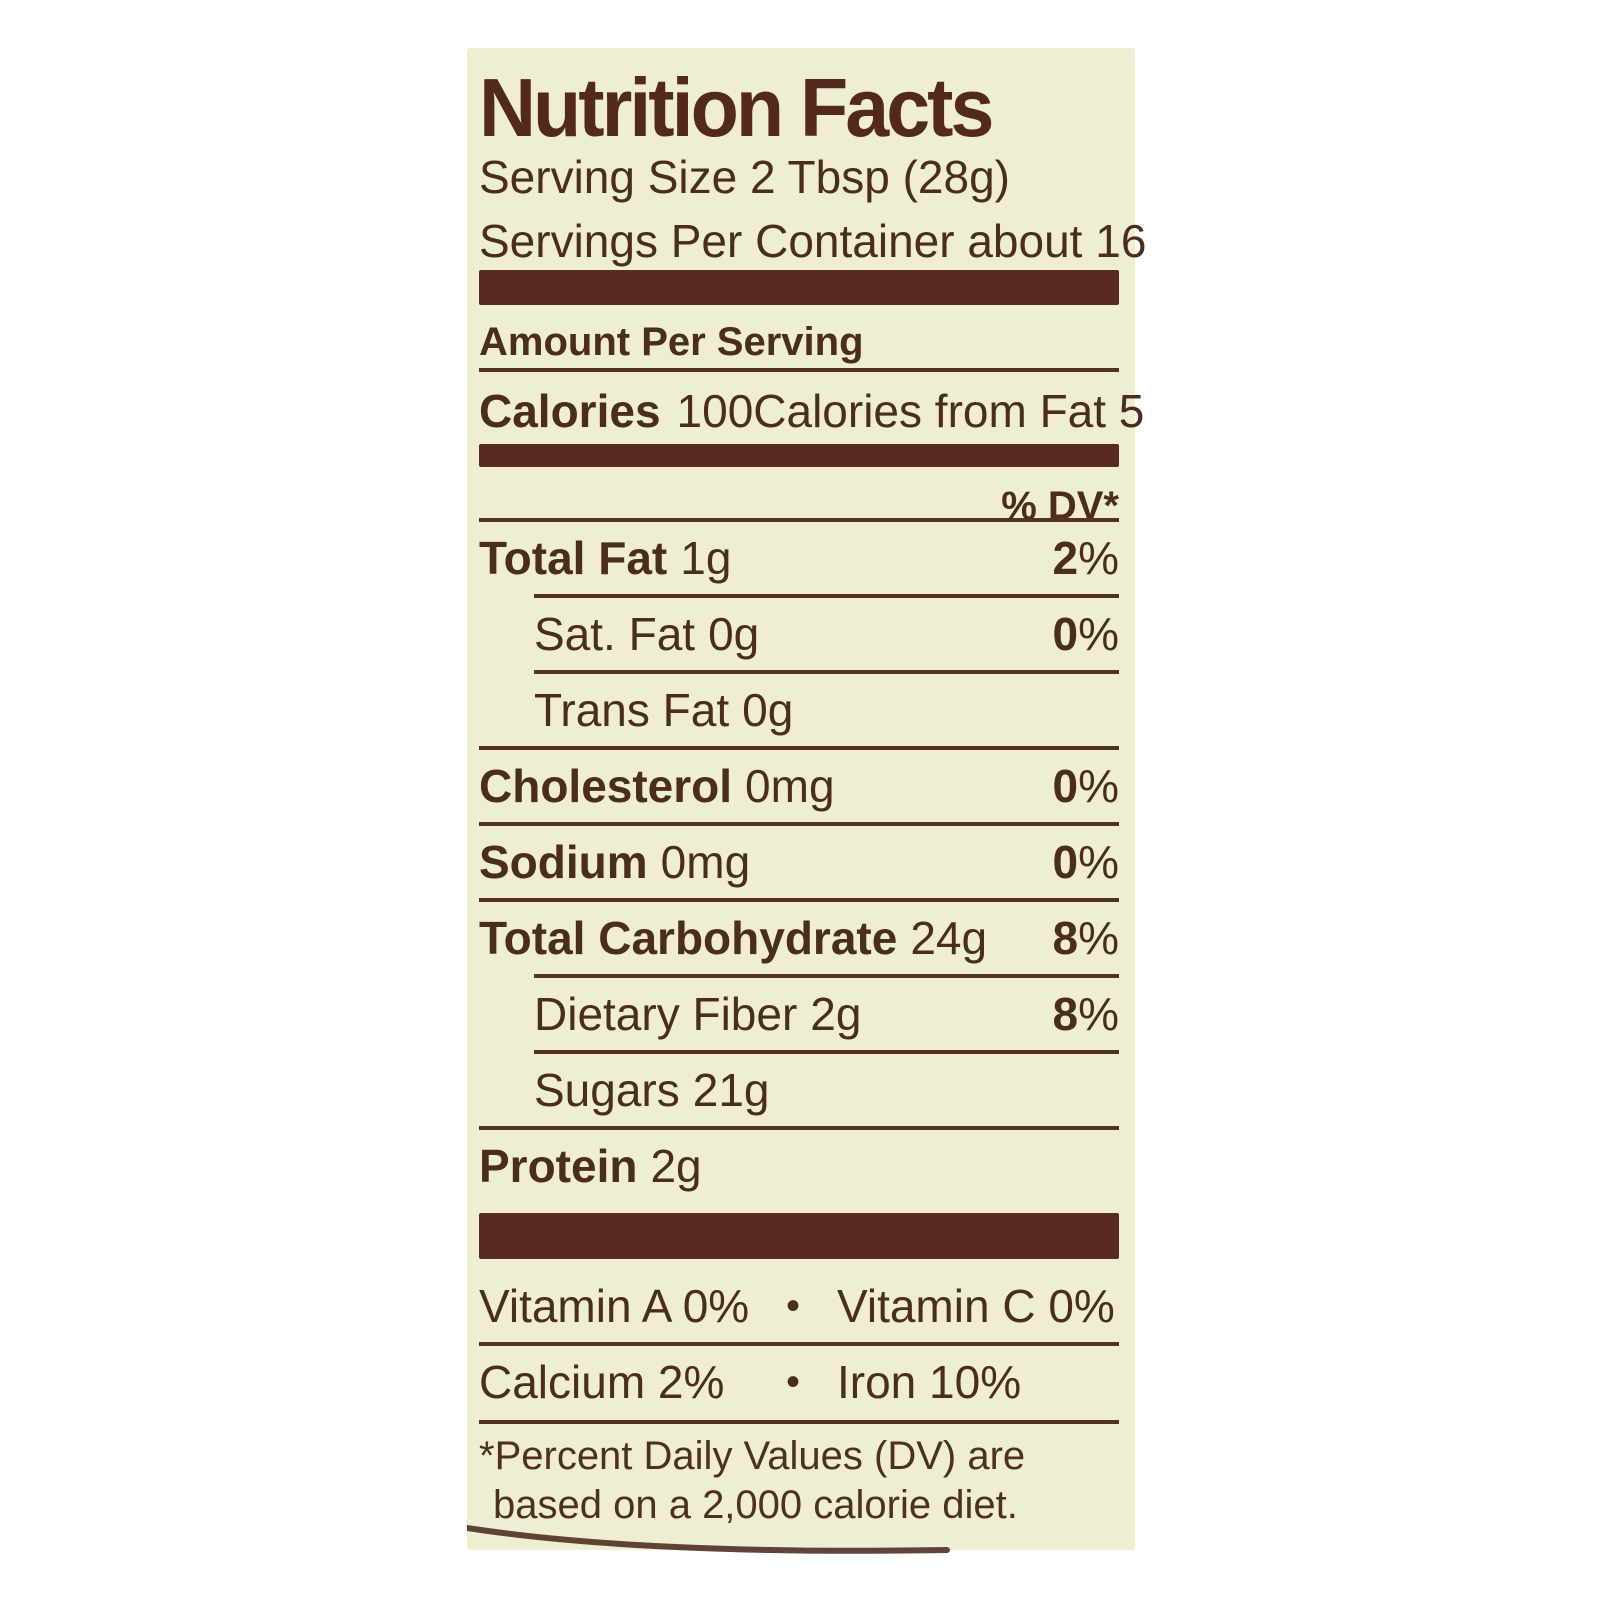 The height and width of the screenshot is (1600, 1600). I want to click on micronutrient-row-minerals: Calcium 2% • Iron 10%, so click(799, 1382).